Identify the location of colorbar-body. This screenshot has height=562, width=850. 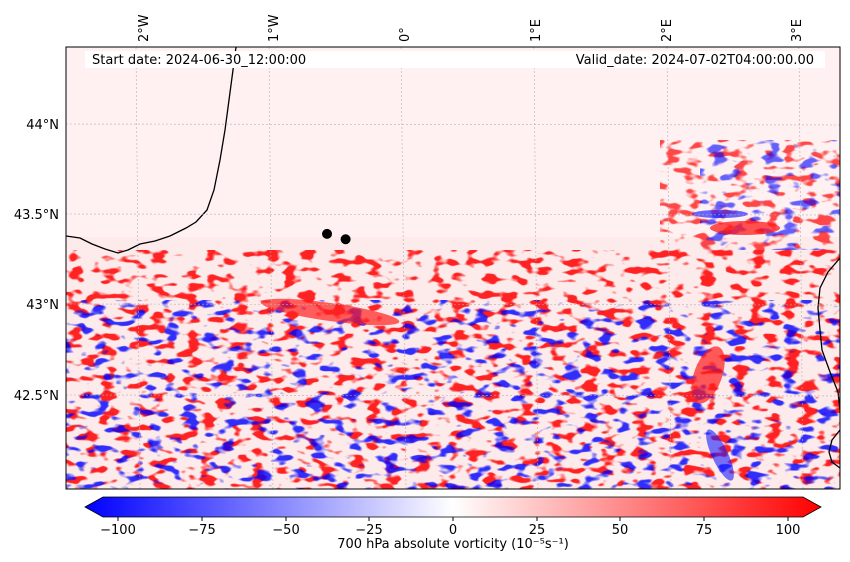
(453, 507).